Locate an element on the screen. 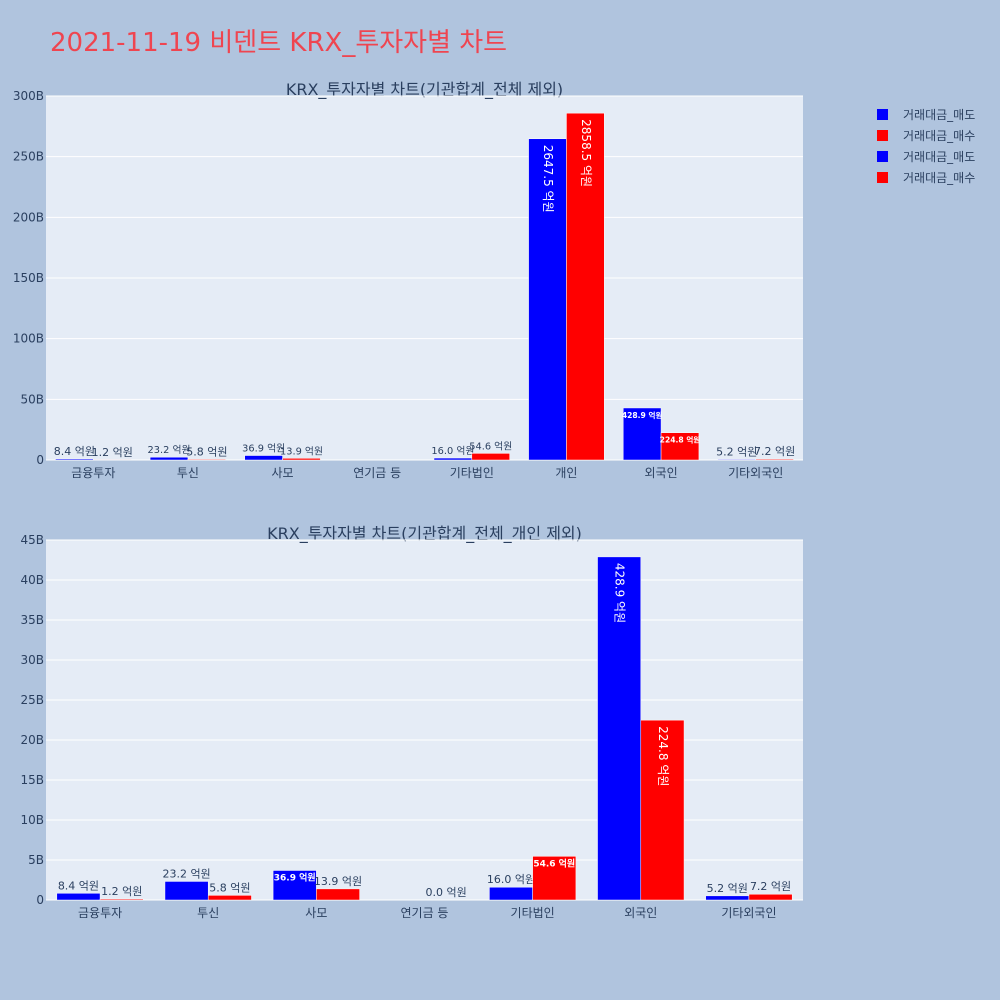  page-title: 2021-11-19 비덴트 KRX_투자자별 차트 is located at coordinates (279, 43).